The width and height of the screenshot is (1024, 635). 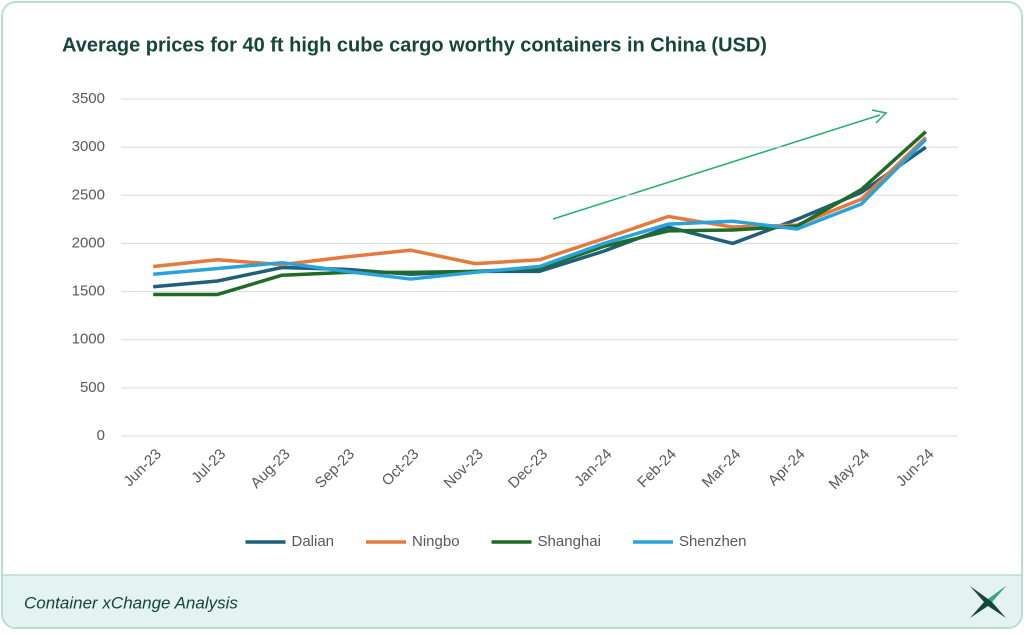 What do you see at coordinates (713, 541) in the screenshot?
I see `legend-label: Shenzhen` at bounding box center [713, 541].